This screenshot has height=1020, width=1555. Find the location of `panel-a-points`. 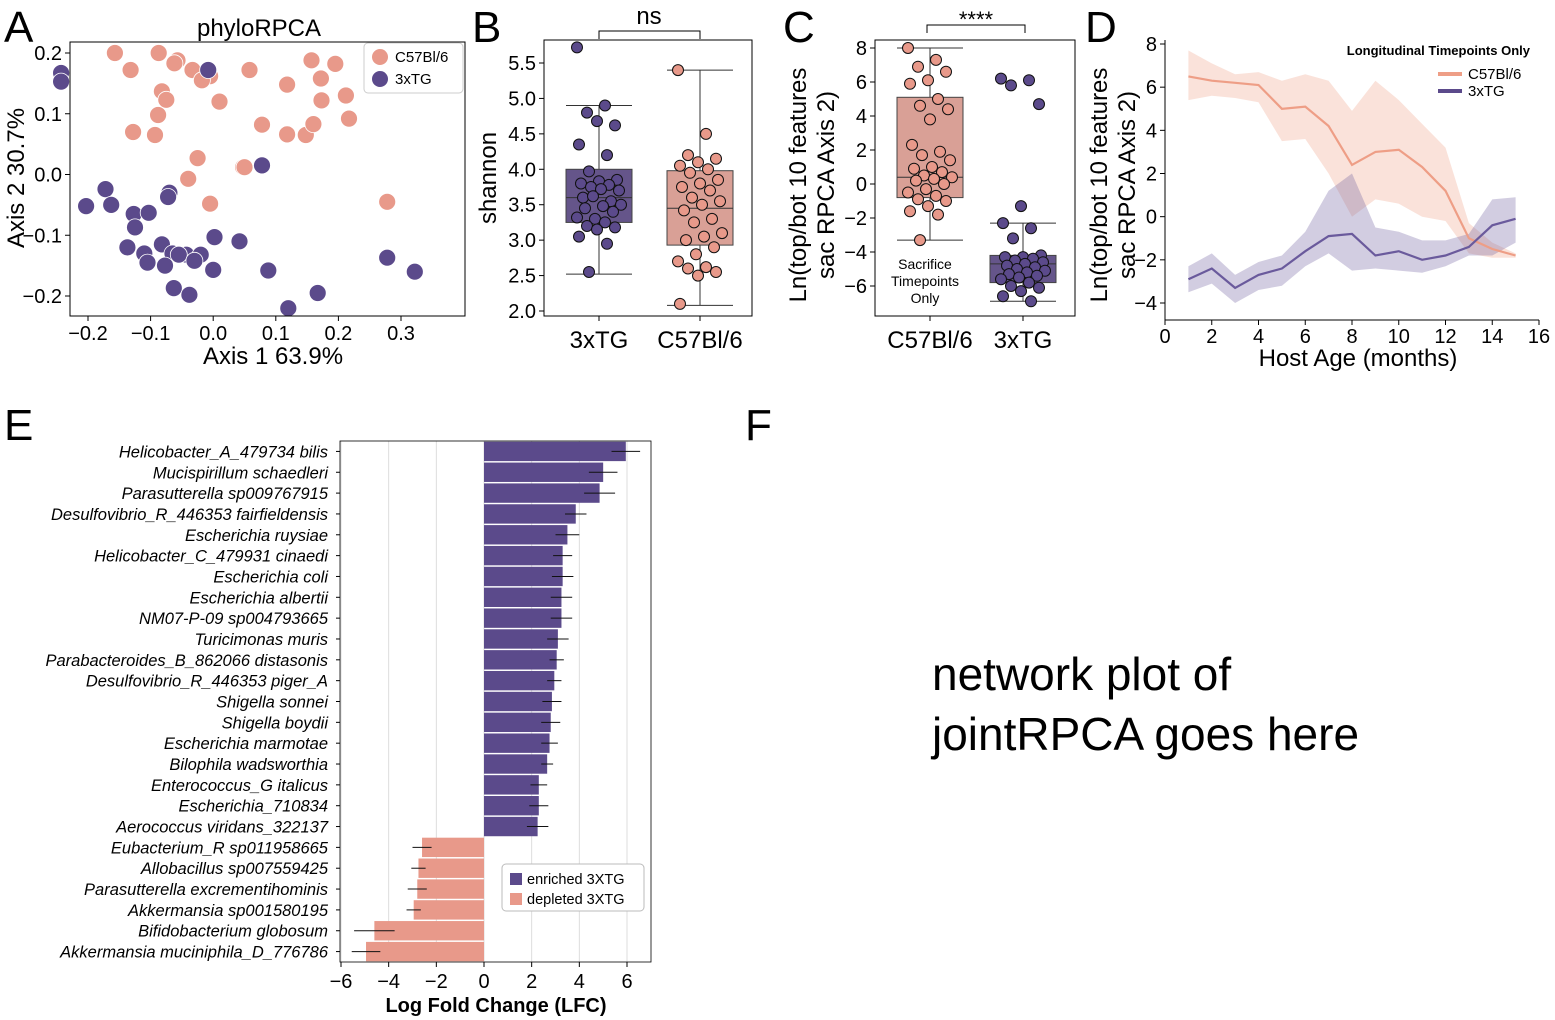

panel-a-points is located at coordinates (238, 181).